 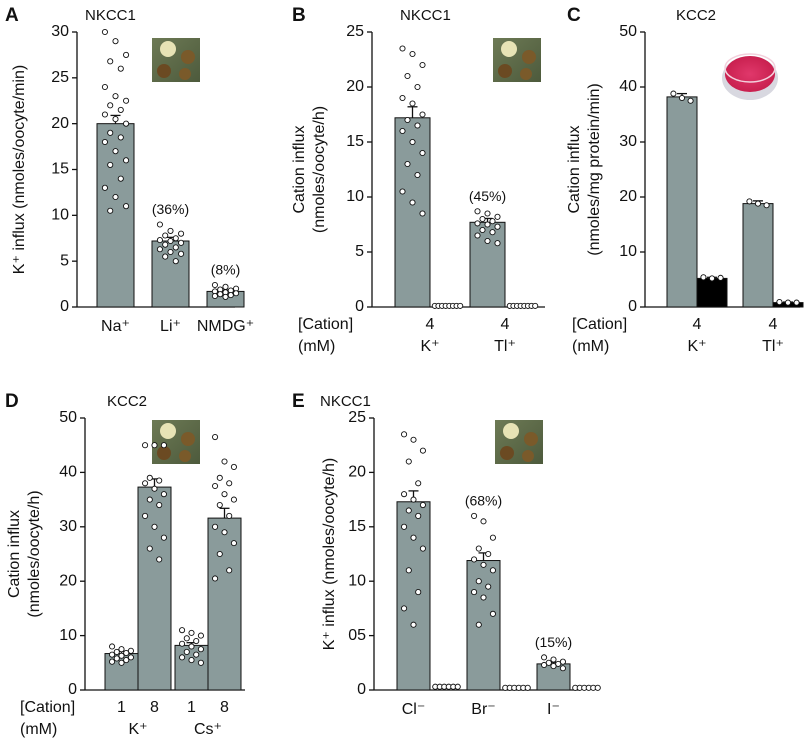 I want to click on annotation: (15%), so click(x=553, y=642).